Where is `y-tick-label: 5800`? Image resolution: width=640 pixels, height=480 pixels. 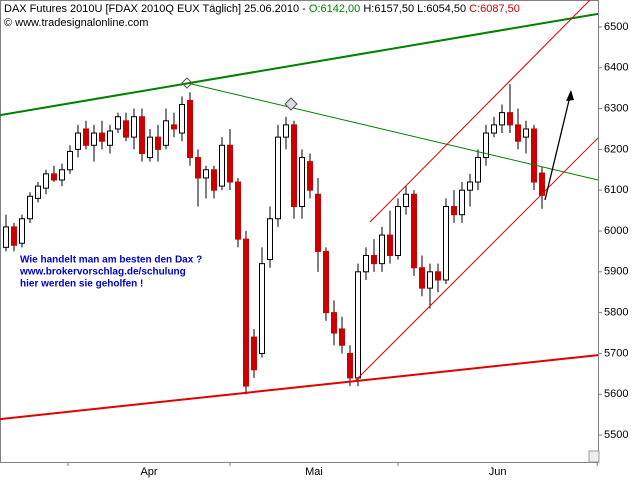
y-tick-label: 5800 is located at coordinates (616, 313).